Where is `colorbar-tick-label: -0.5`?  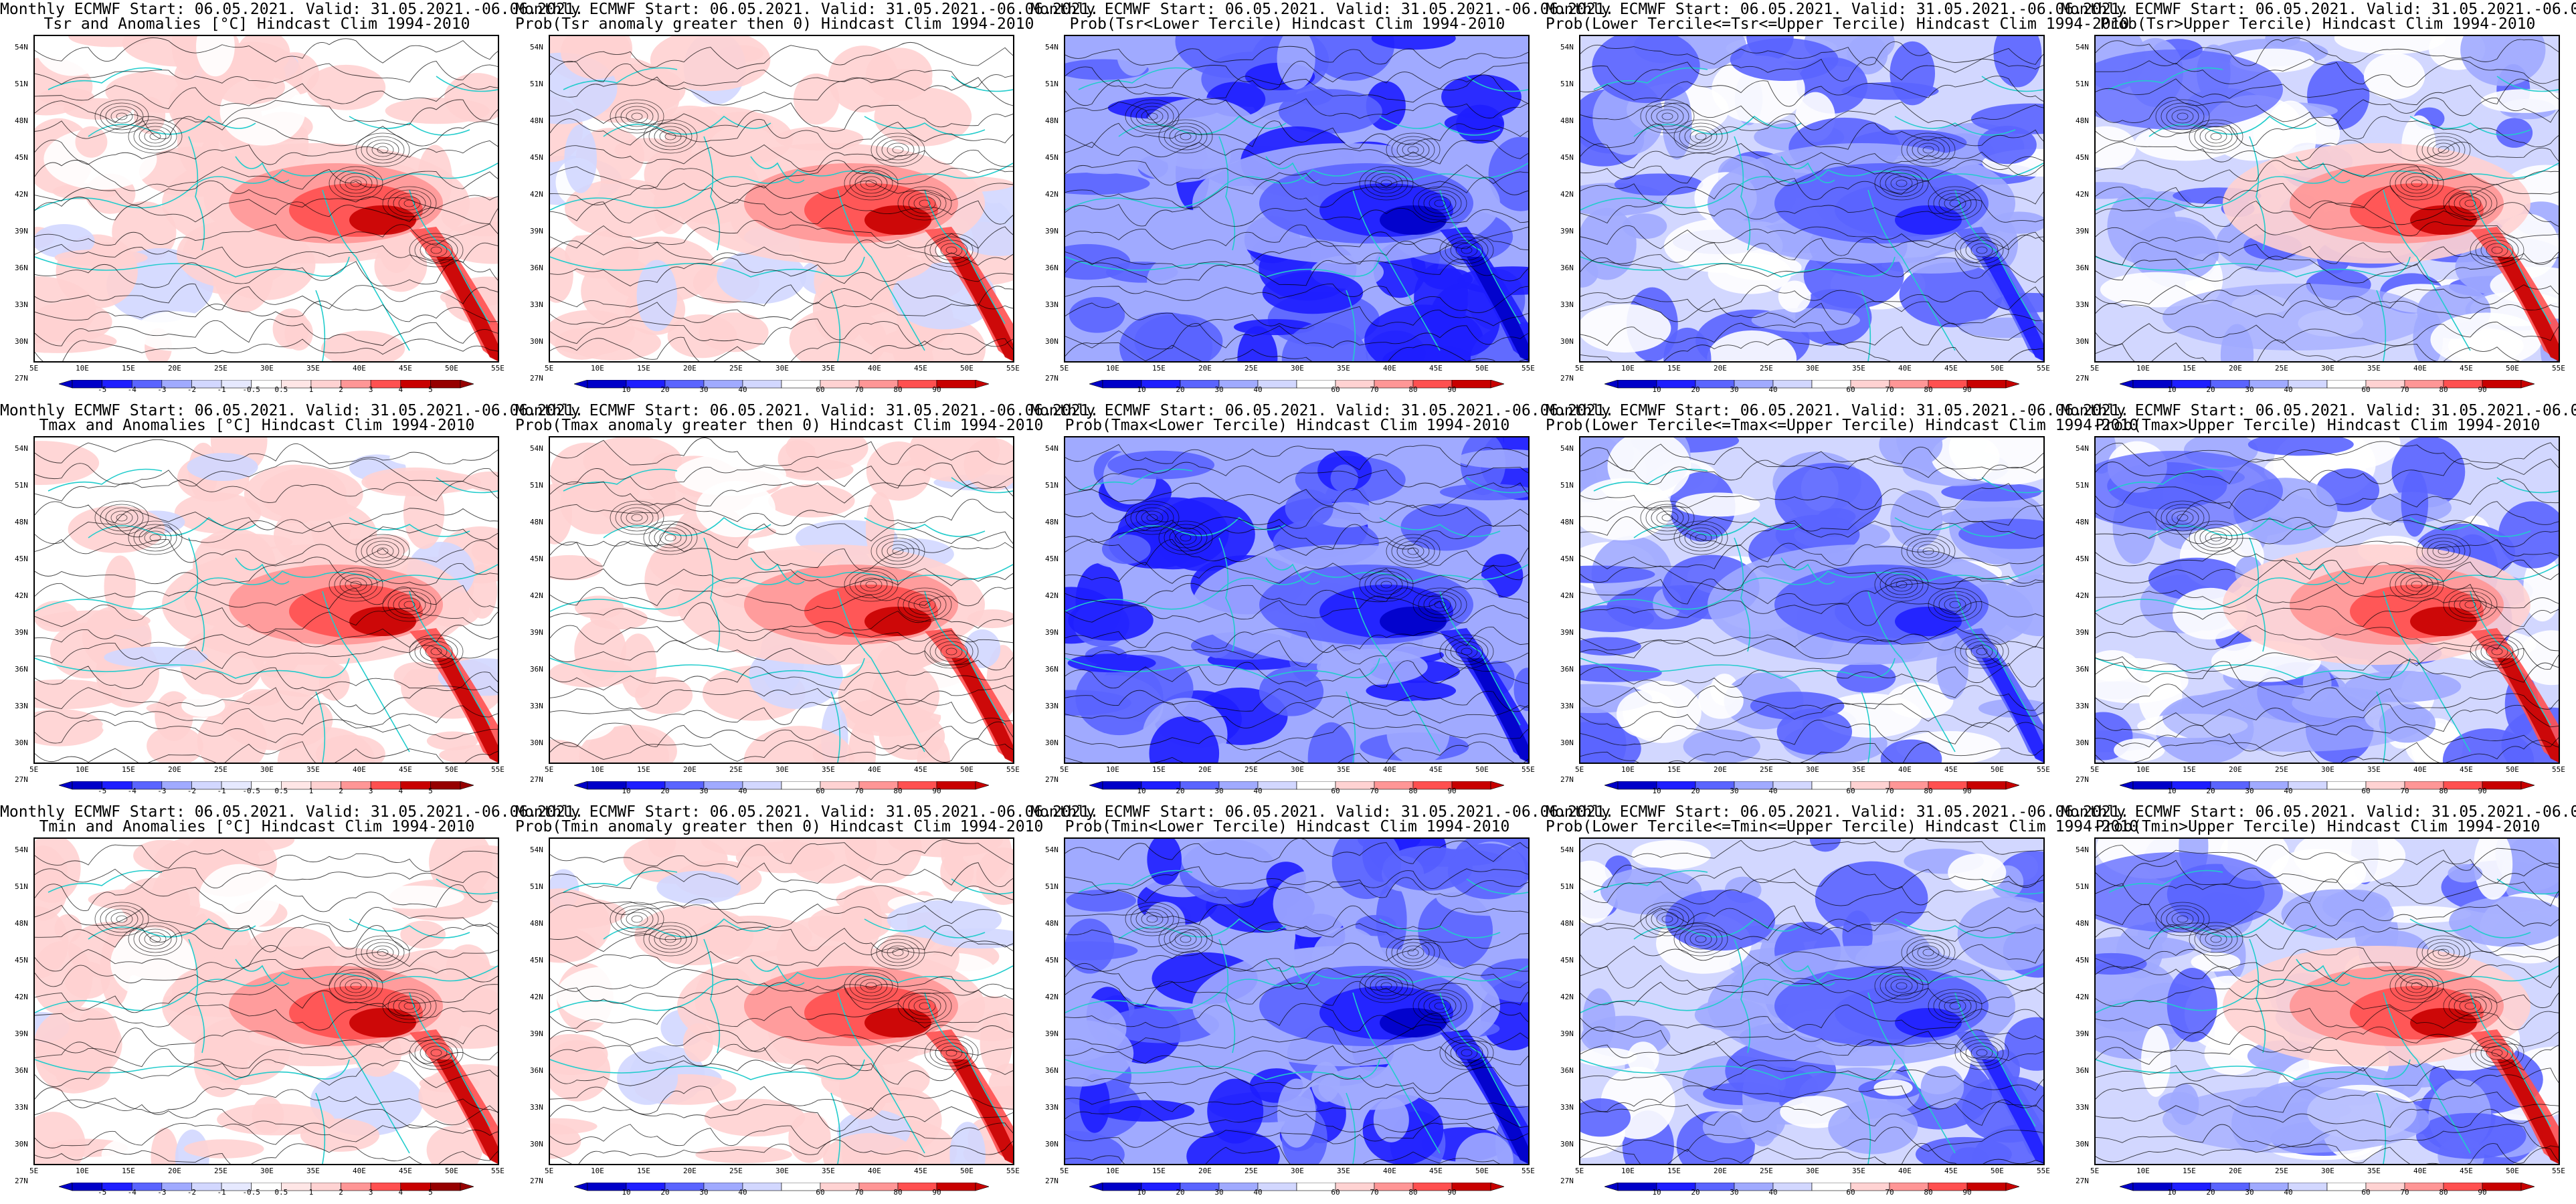 colorbar-tick-label: -0.5 is located at coordinates (251, 791).